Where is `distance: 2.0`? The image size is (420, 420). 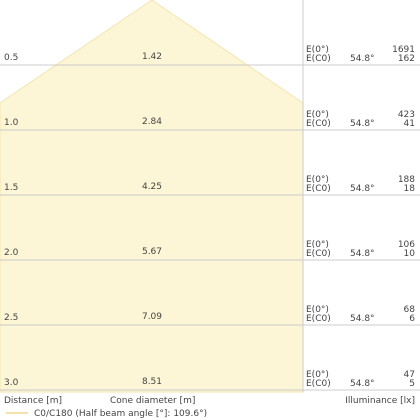 distance: 2.0 is located at coordinates (11, 253).